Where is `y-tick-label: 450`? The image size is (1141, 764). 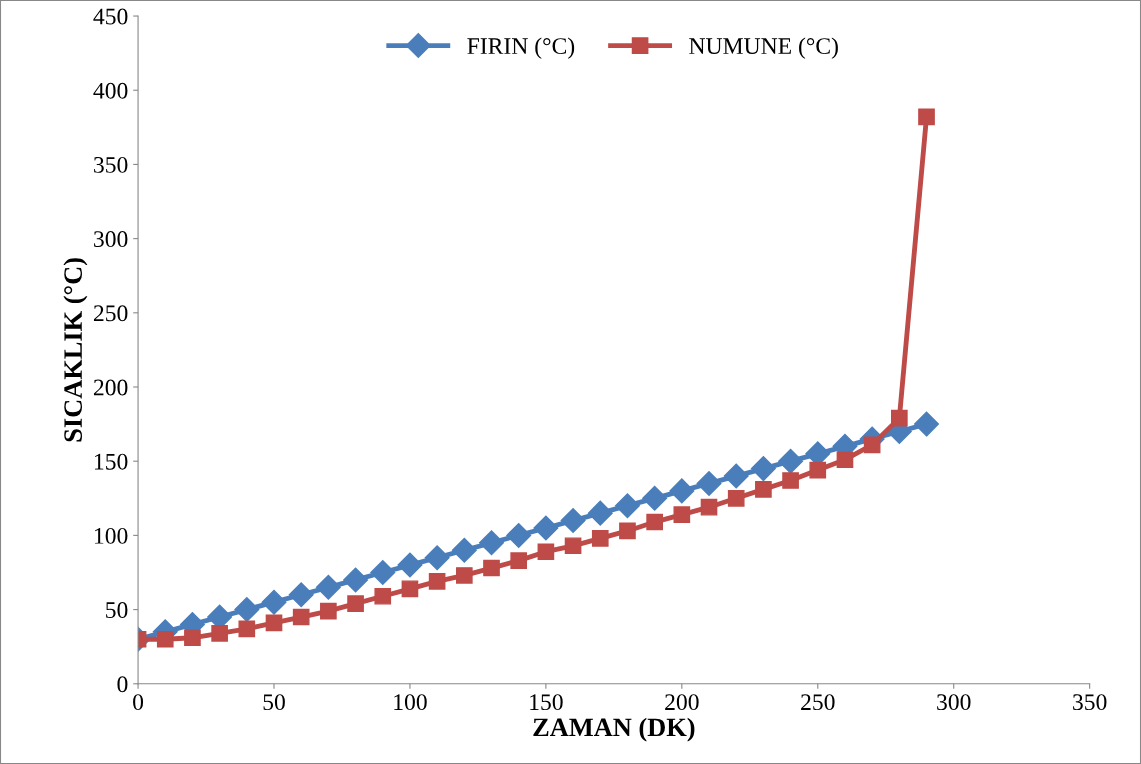 y-tick-label: 450 is located at coordinates (110, 16).